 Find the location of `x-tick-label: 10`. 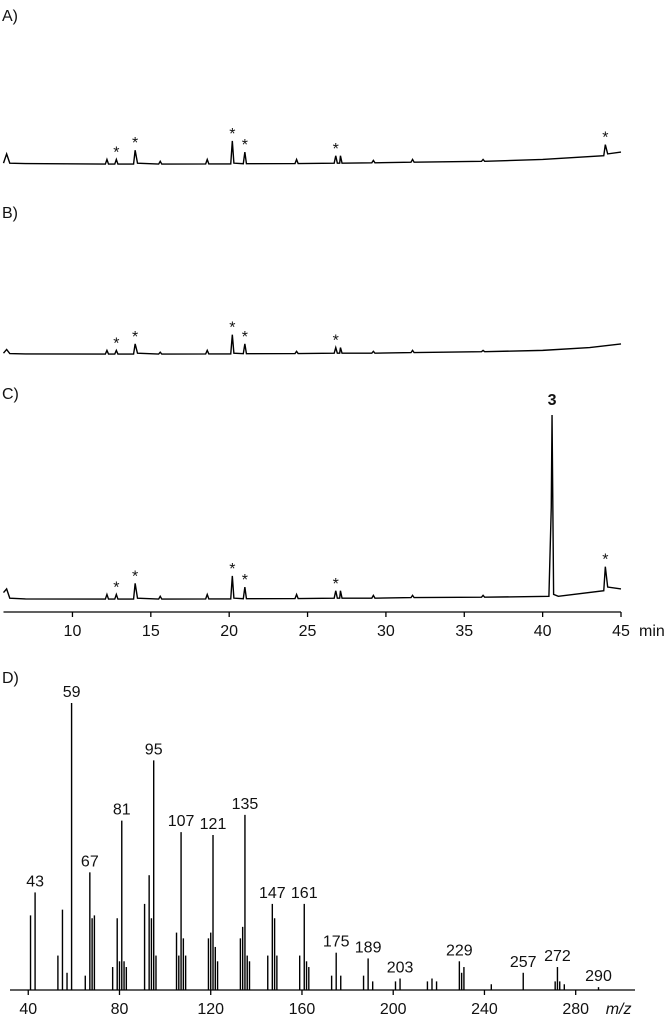

x-tick-label: 10 is located at coordinates (73, 631).